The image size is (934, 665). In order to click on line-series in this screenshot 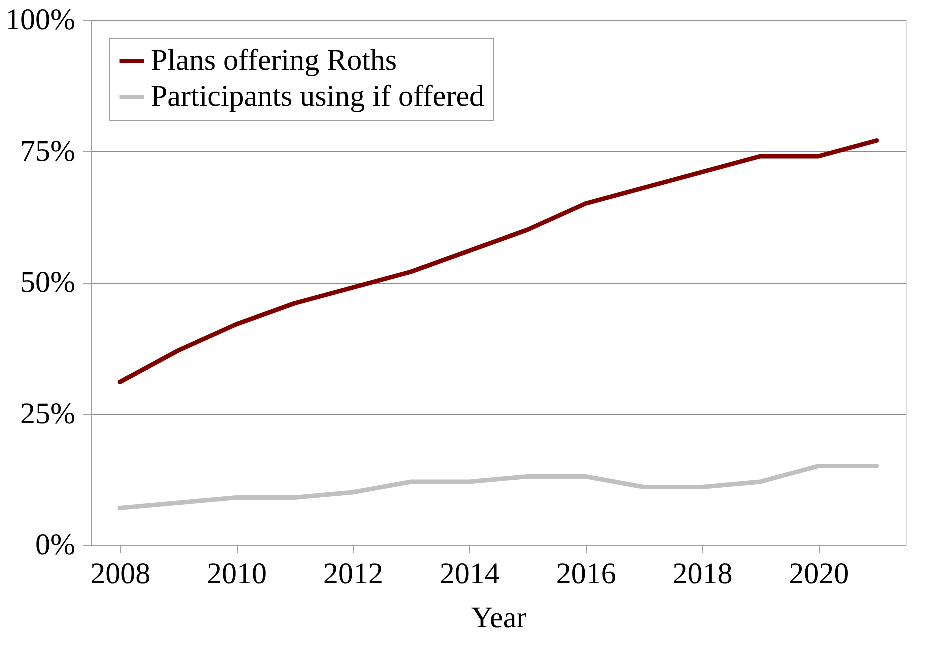, I will do `click(499, 487)`.